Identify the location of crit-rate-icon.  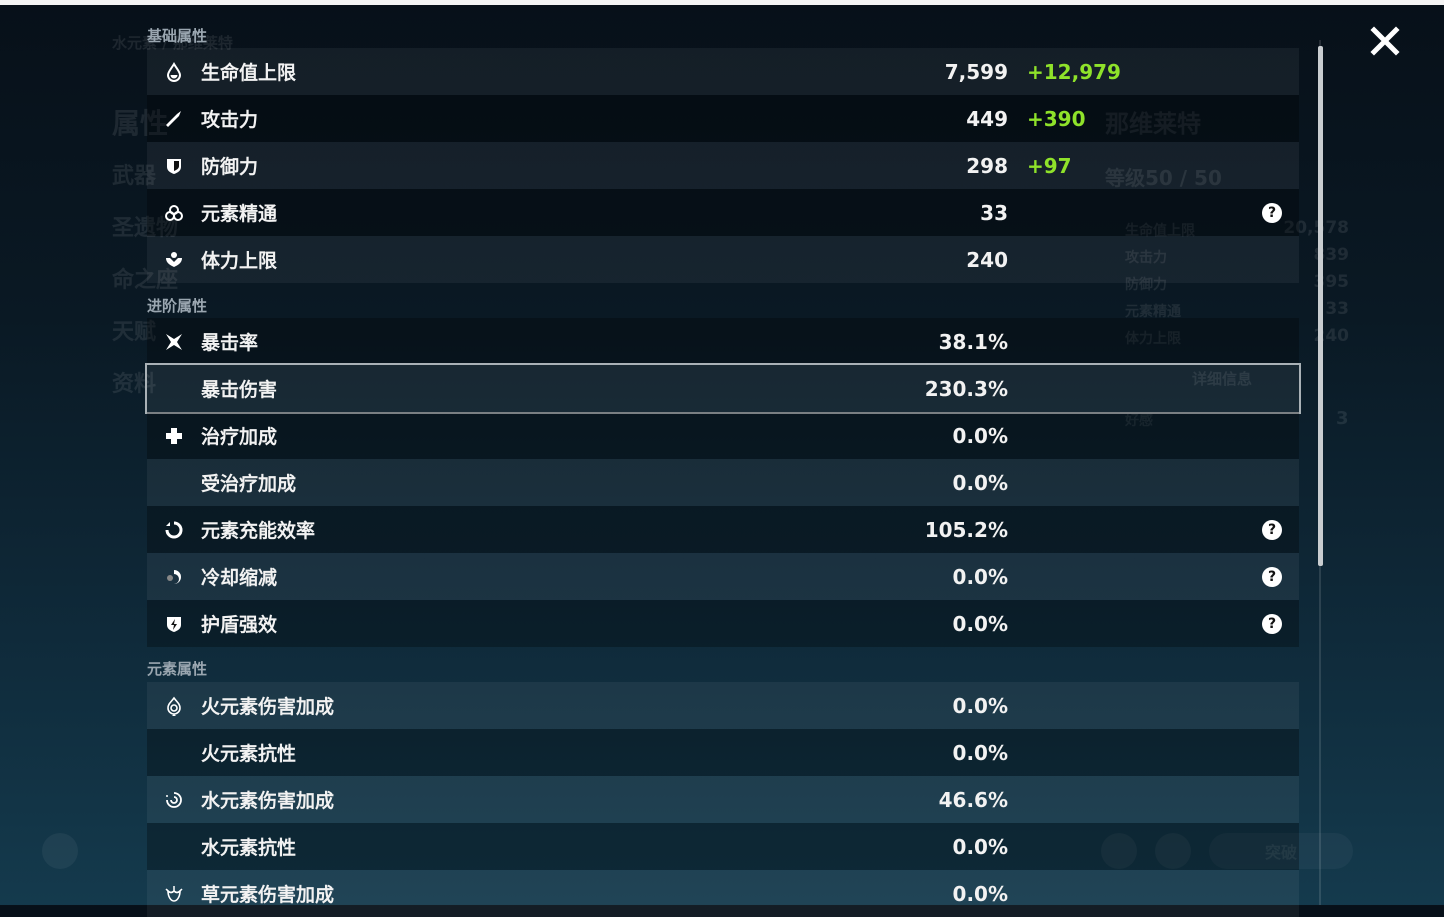
(174, 342).